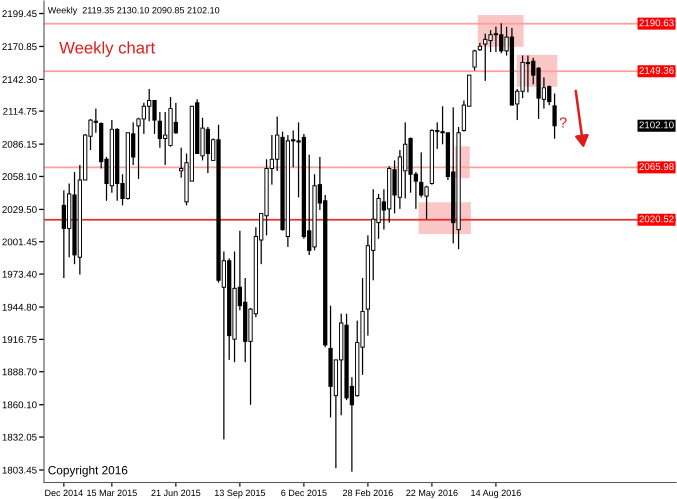 This screenshot has height=499, width=677. Describe the element at coordinates (112, 493) in the screenshot. I see `x-tick-label: 15 Mar 2015` at that location.